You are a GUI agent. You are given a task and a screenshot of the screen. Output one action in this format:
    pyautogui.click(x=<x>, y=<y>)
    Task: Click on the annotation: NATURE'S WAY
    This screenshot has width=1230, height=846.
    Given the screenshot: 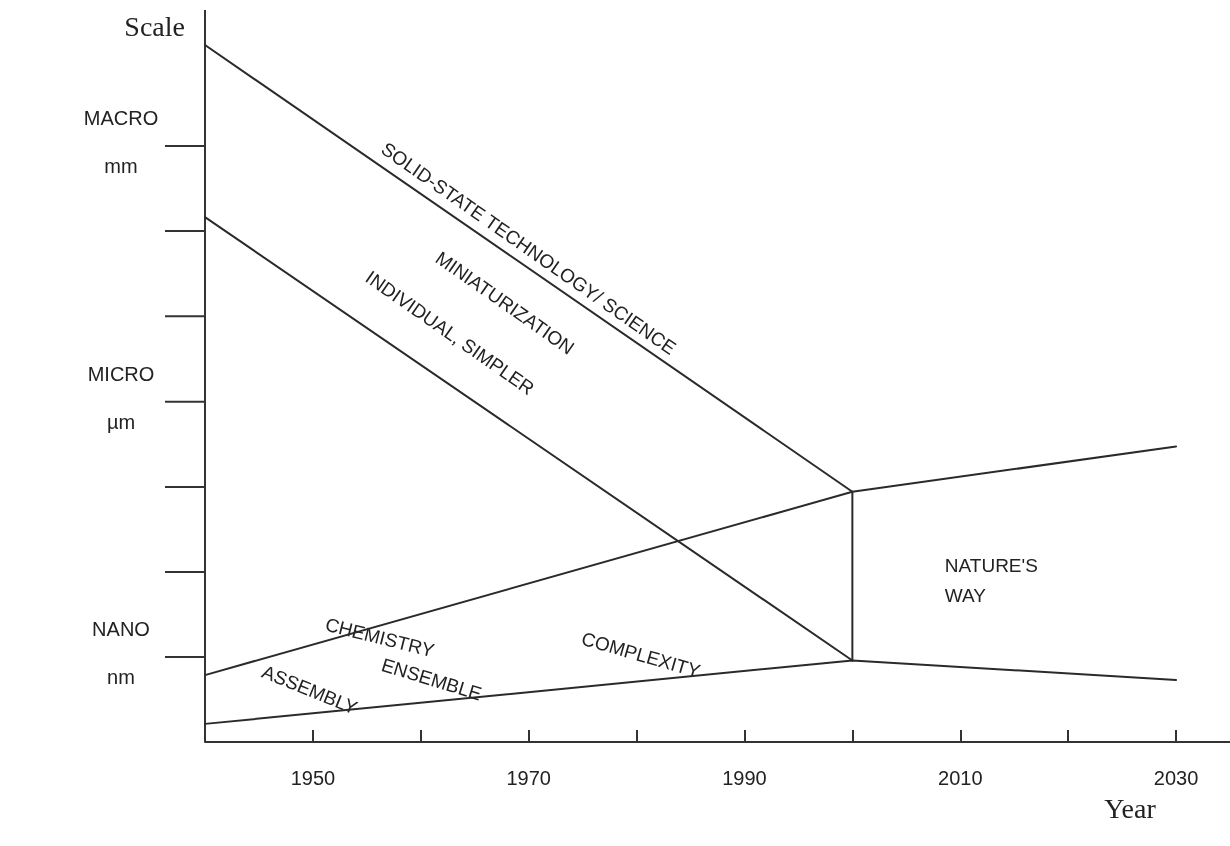 What is the action you would take?
    pyautogui.click(x=991, y=580)
    